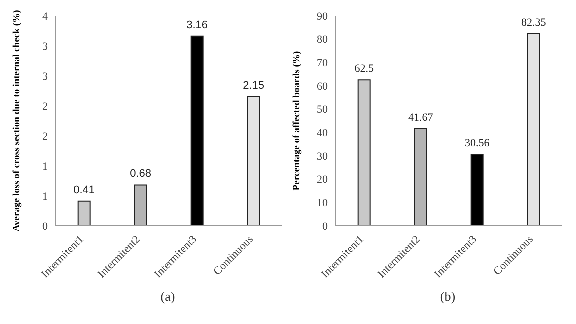 Image resolution: width=576 pixels, height=324 pixels. Describe the element at coordinates (322, 64) in the screenshot. I see `y-tick-label: 70` at that location.